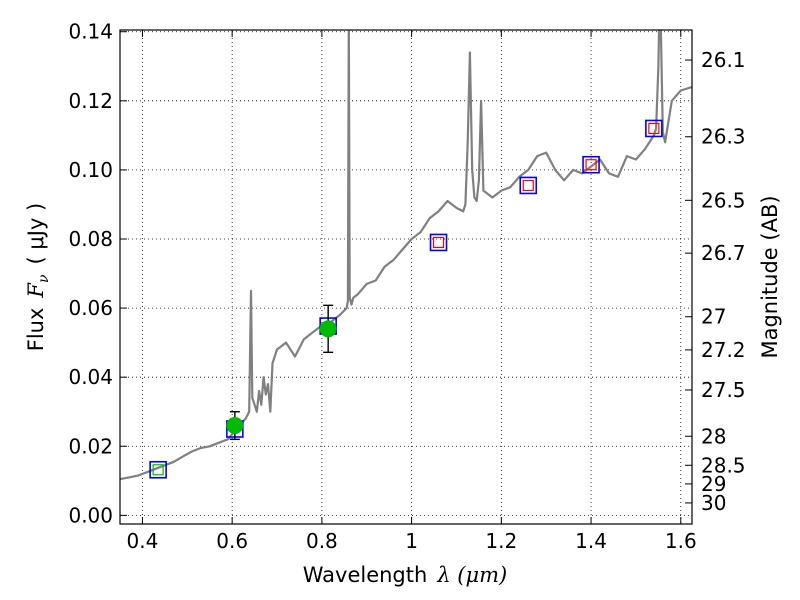 The height and width of the screenshot is (600, 800). What do you see at coordinates (723, 390) in the screenshot?
I see `magnitude-tick-label: 27.5` at bounding box center [723, 390].